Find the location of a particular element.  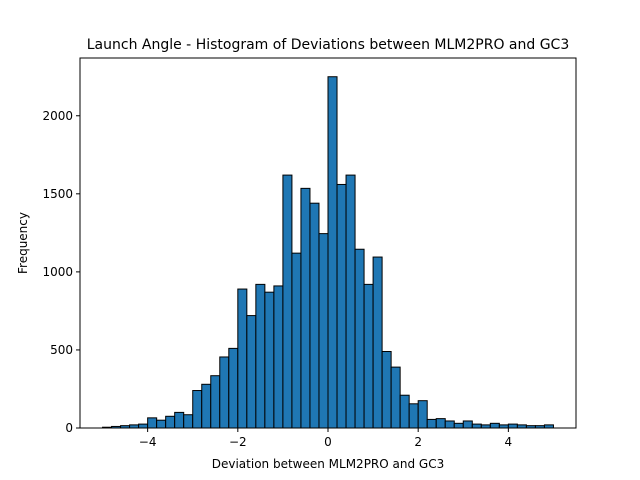

x-axis-ticks: −4 −2 0 2 4 is located at coordinates (325, 438).